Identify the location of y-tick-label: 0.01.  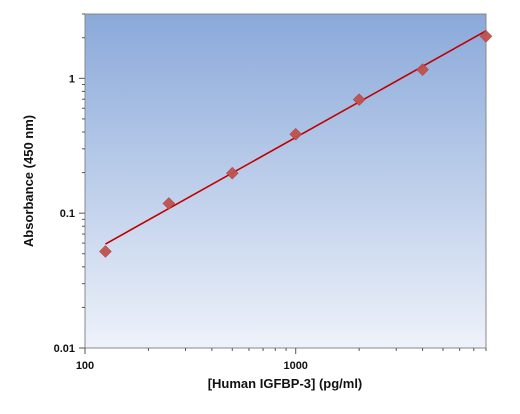
(64, 349).